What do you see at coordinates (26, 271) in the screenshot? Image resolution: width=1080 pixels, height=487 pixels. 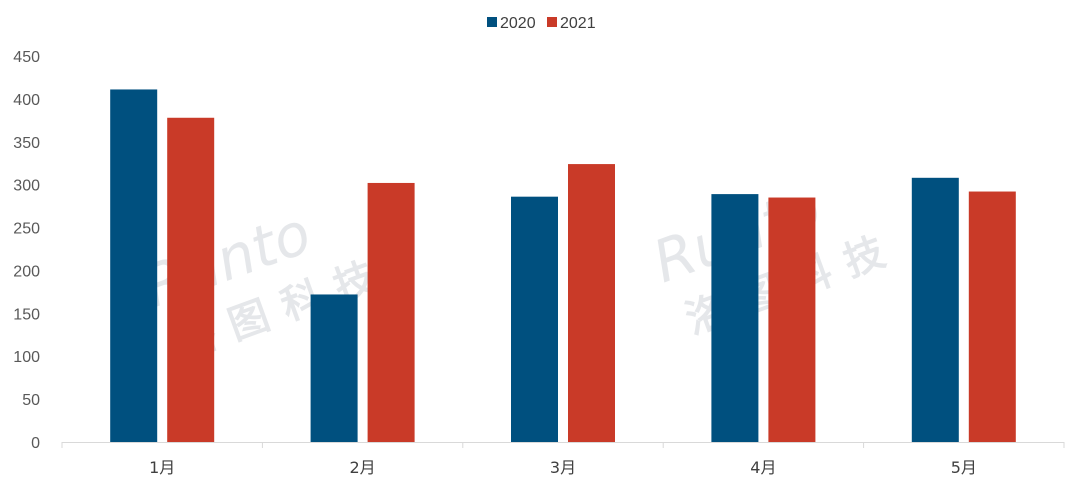 I see `y-tick-label: 200` at bounding box center [26, 271].